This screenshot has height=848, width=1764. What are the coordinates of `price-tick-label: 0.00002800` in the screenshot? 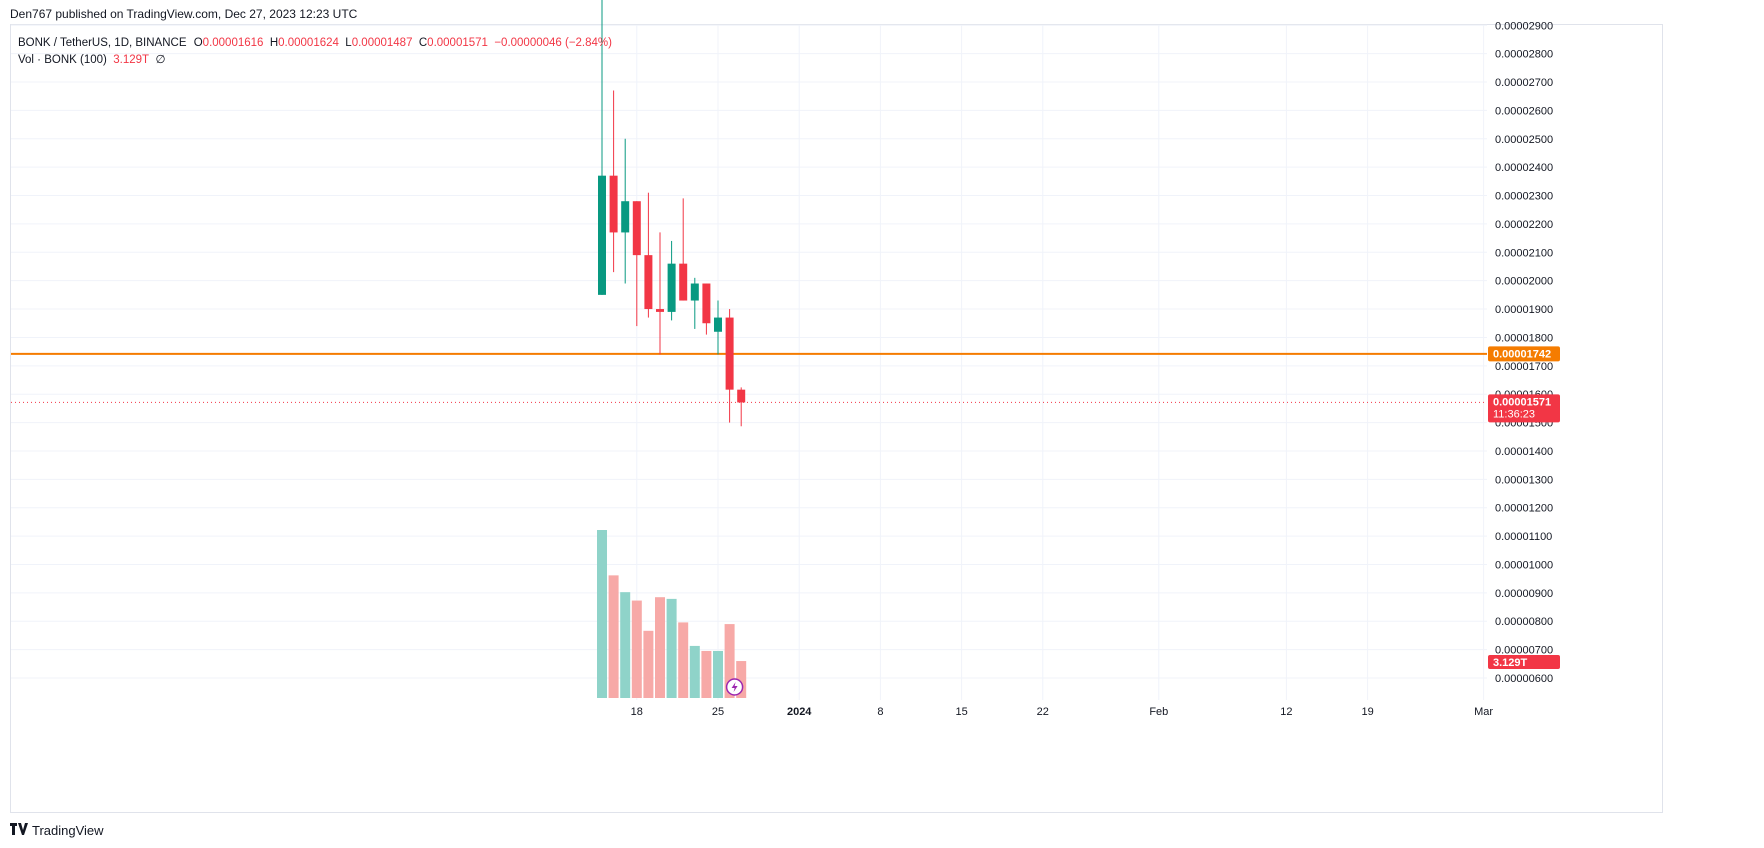 It's located at (1524, 55).